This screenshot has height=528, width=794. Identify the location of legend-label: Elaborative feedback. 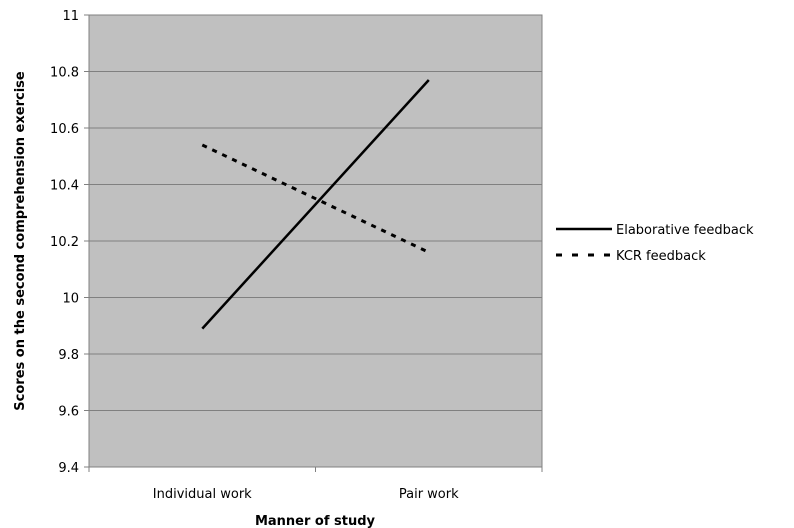
(685, 230).